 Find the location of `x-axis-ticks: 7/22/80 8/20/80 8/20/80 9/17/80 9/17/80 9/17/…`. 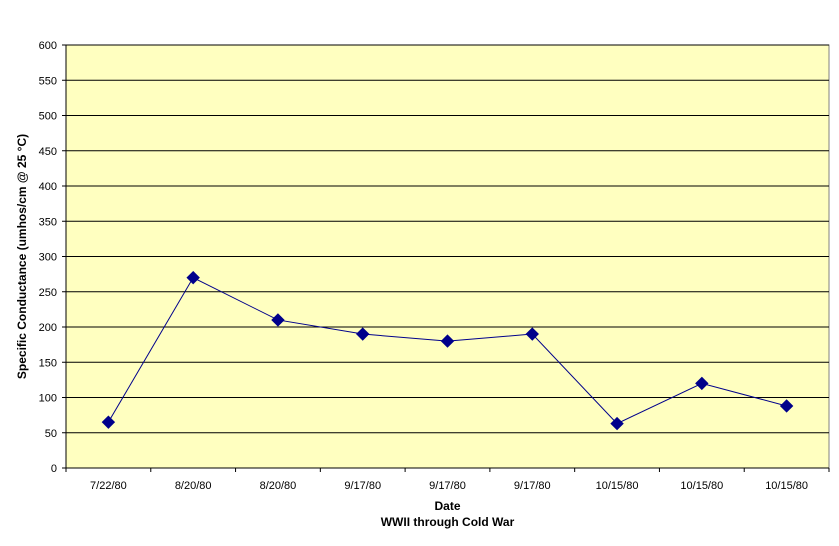

x-axis-ticks: 7/22/80 8/20/80 8/20/80 9/17/80 9/17/80 9/17/… is located at coordinates (447, 480).